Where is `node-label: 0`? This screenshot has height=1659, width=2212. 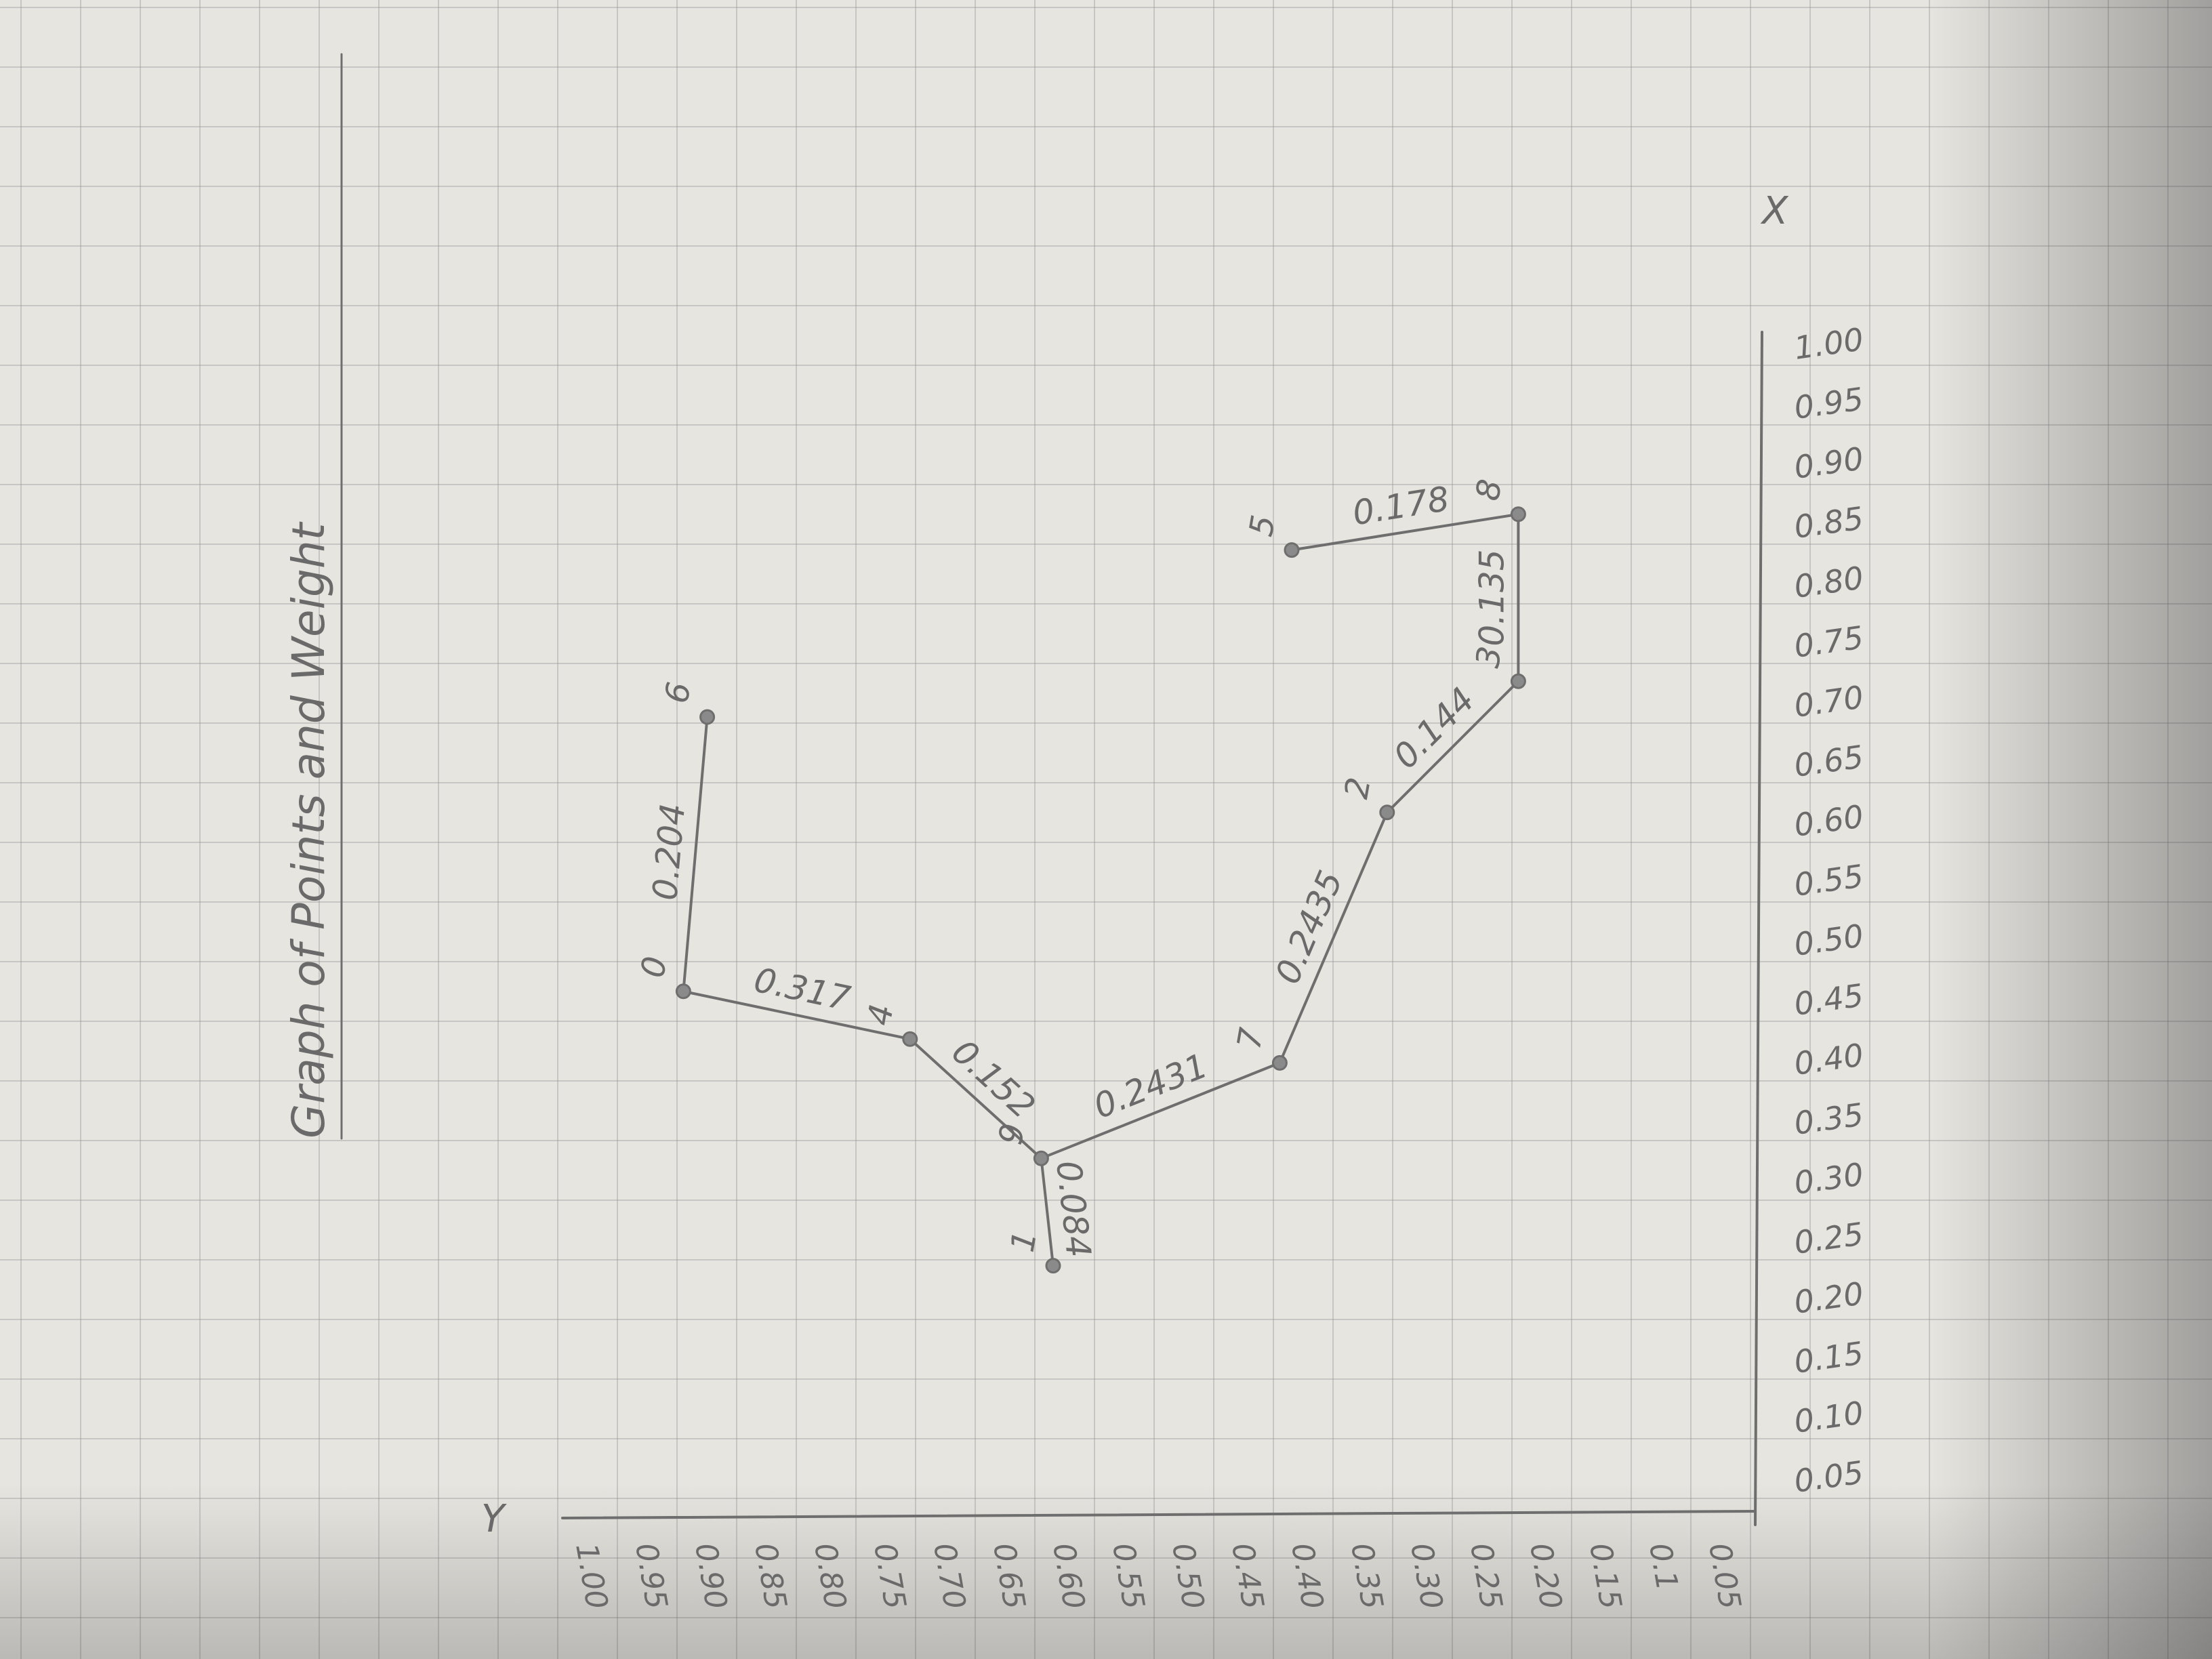
node-label: 0 is located at coordinates (654, 967).